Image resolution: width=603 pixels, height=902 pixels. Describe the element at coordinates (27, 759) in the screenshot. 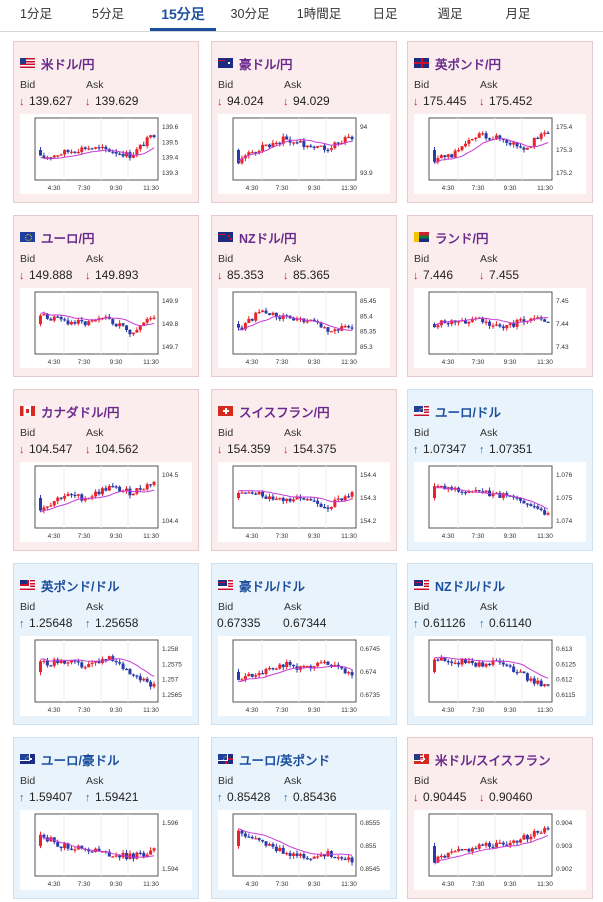

I see `eu-au-flag-icon` at that location.